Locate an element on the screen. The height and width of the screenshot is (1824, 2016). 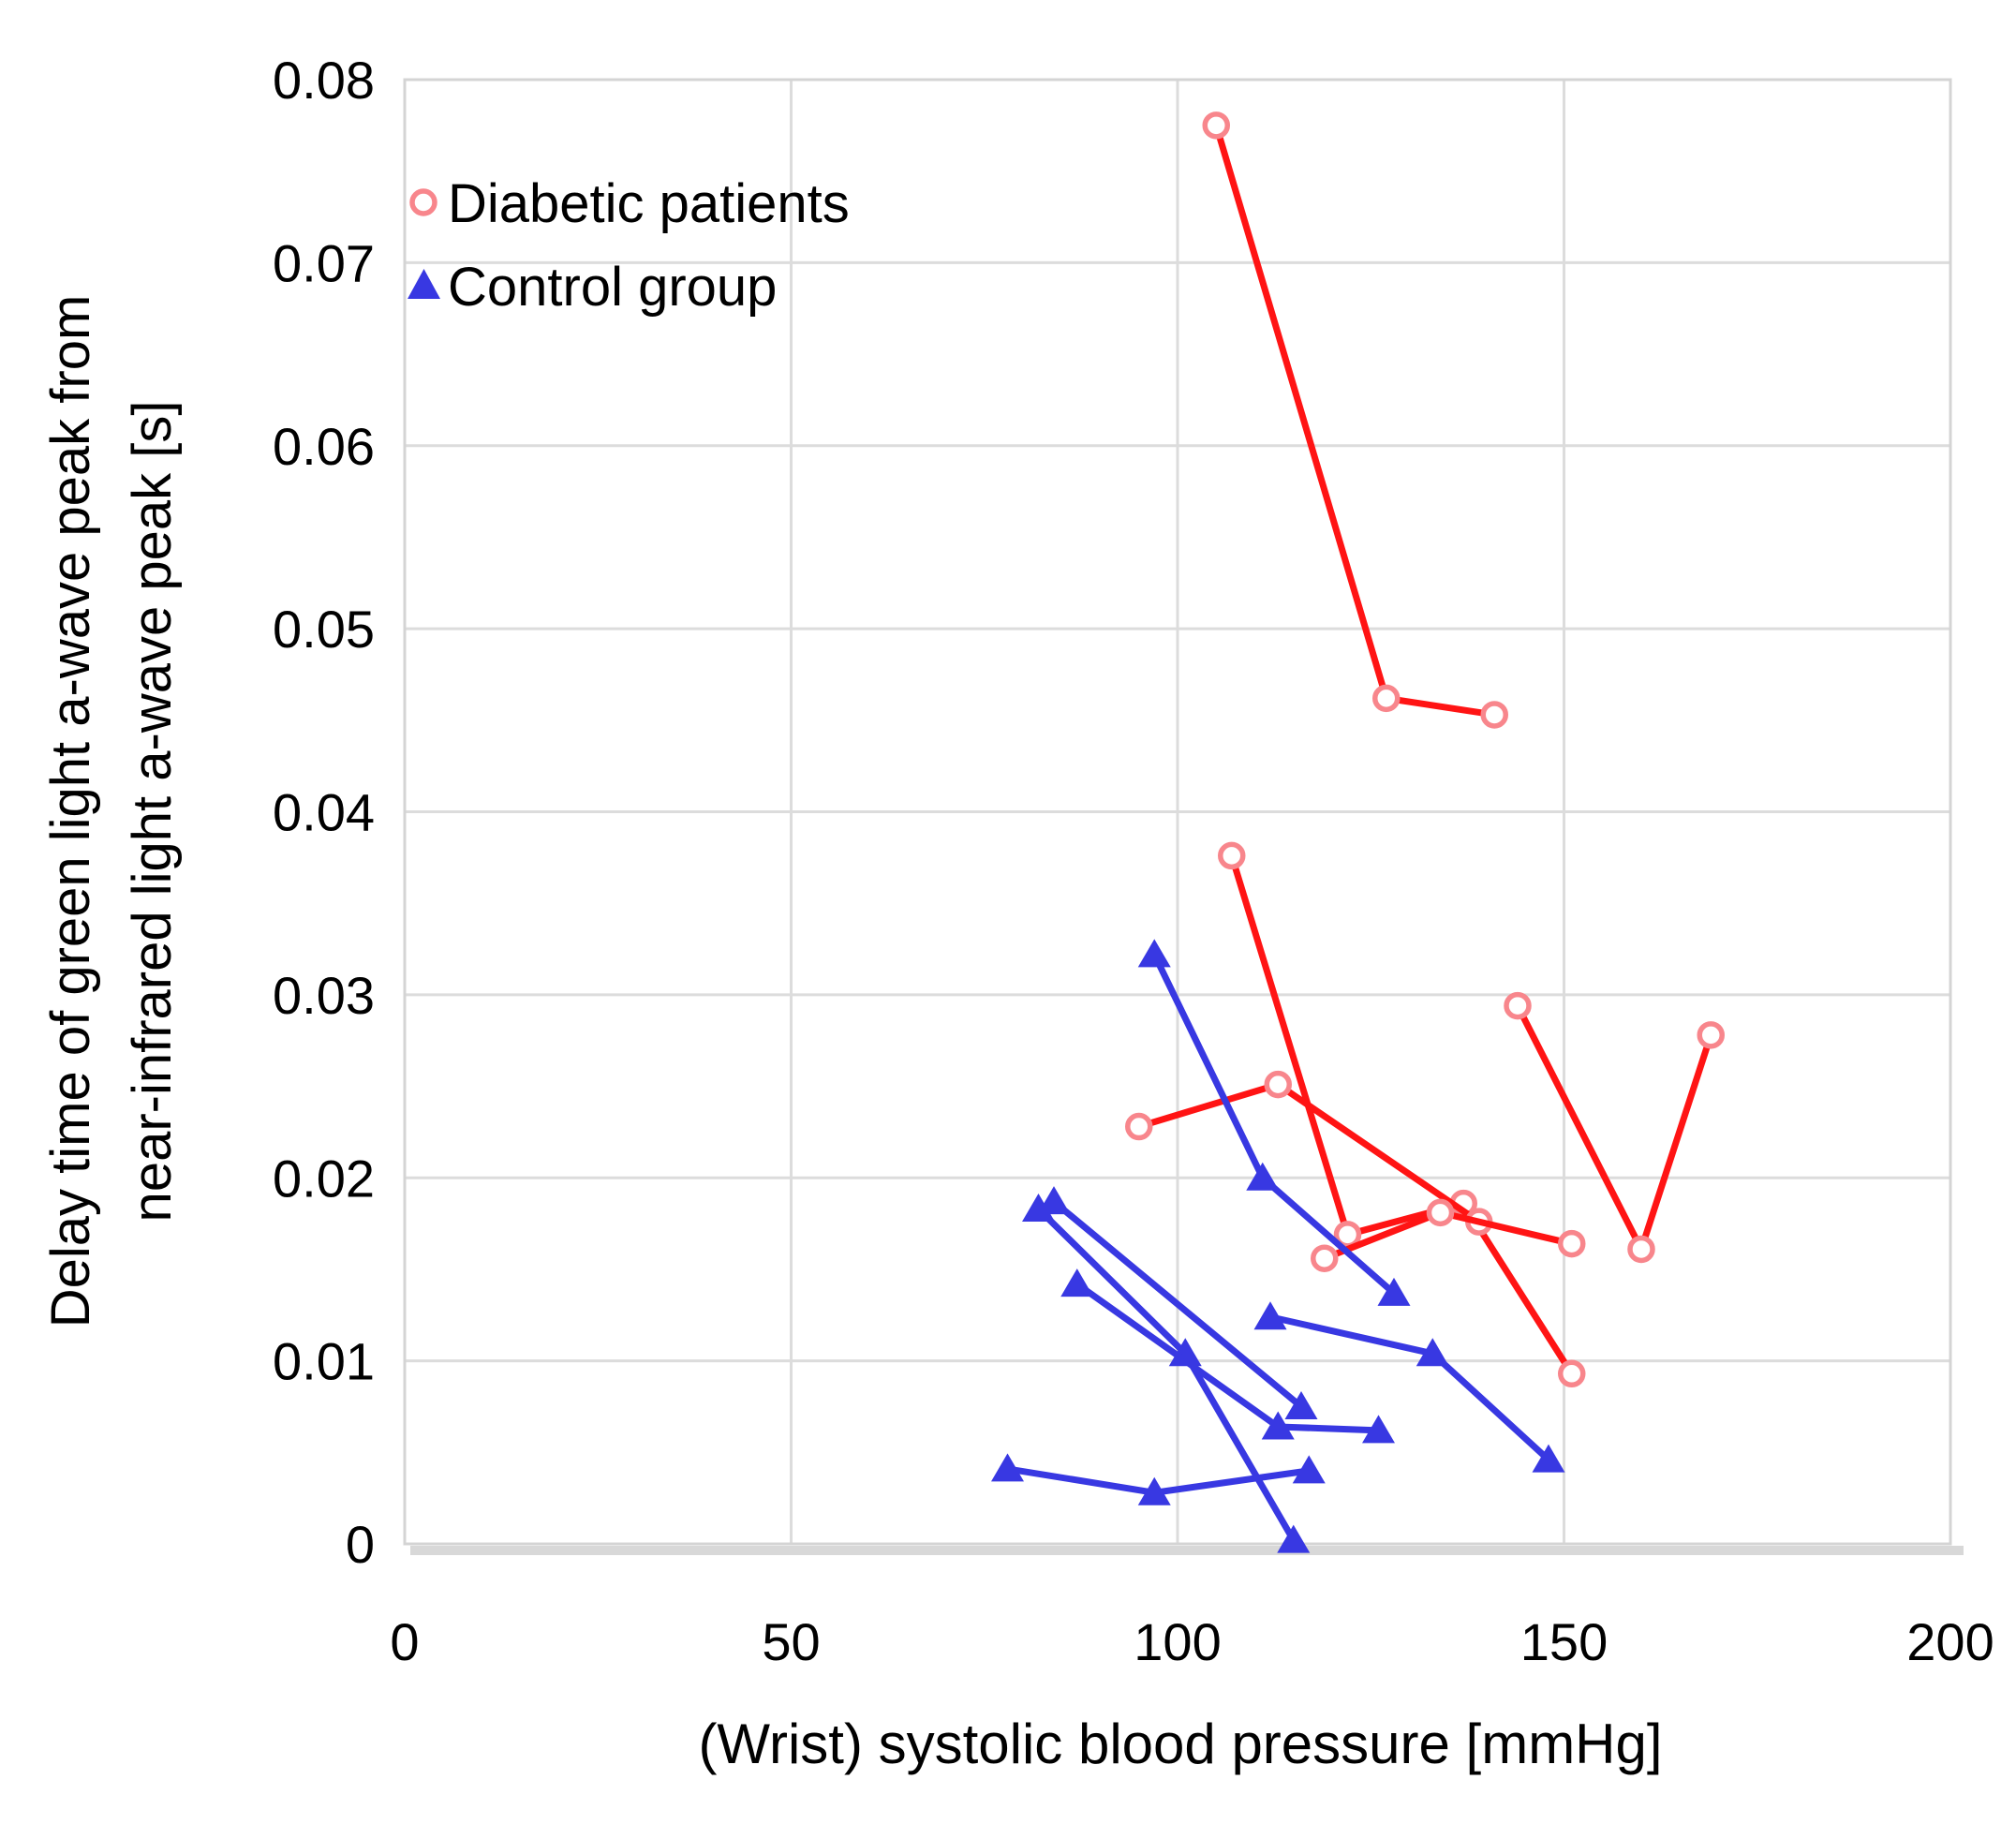
legend-control-label: Control group is located at coordinates (612, 287).